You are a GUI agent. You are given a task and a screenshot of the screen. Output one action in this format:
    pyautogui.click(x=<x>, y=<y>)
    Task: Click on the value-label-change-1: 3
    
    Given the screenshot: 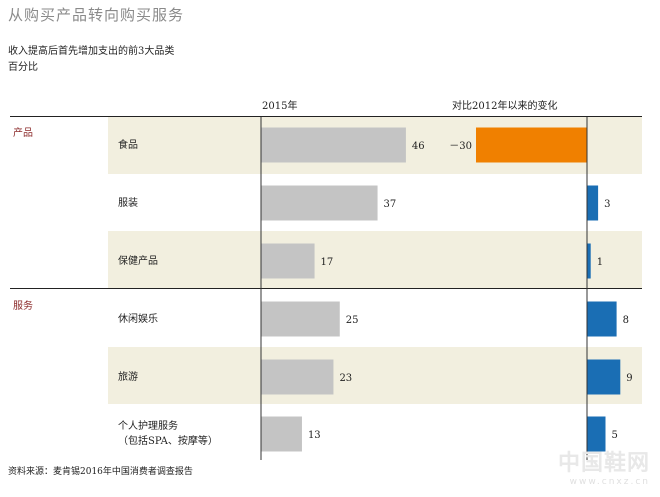 What is the action you would take?
    pyautogui.click(x=607, y=204)
    